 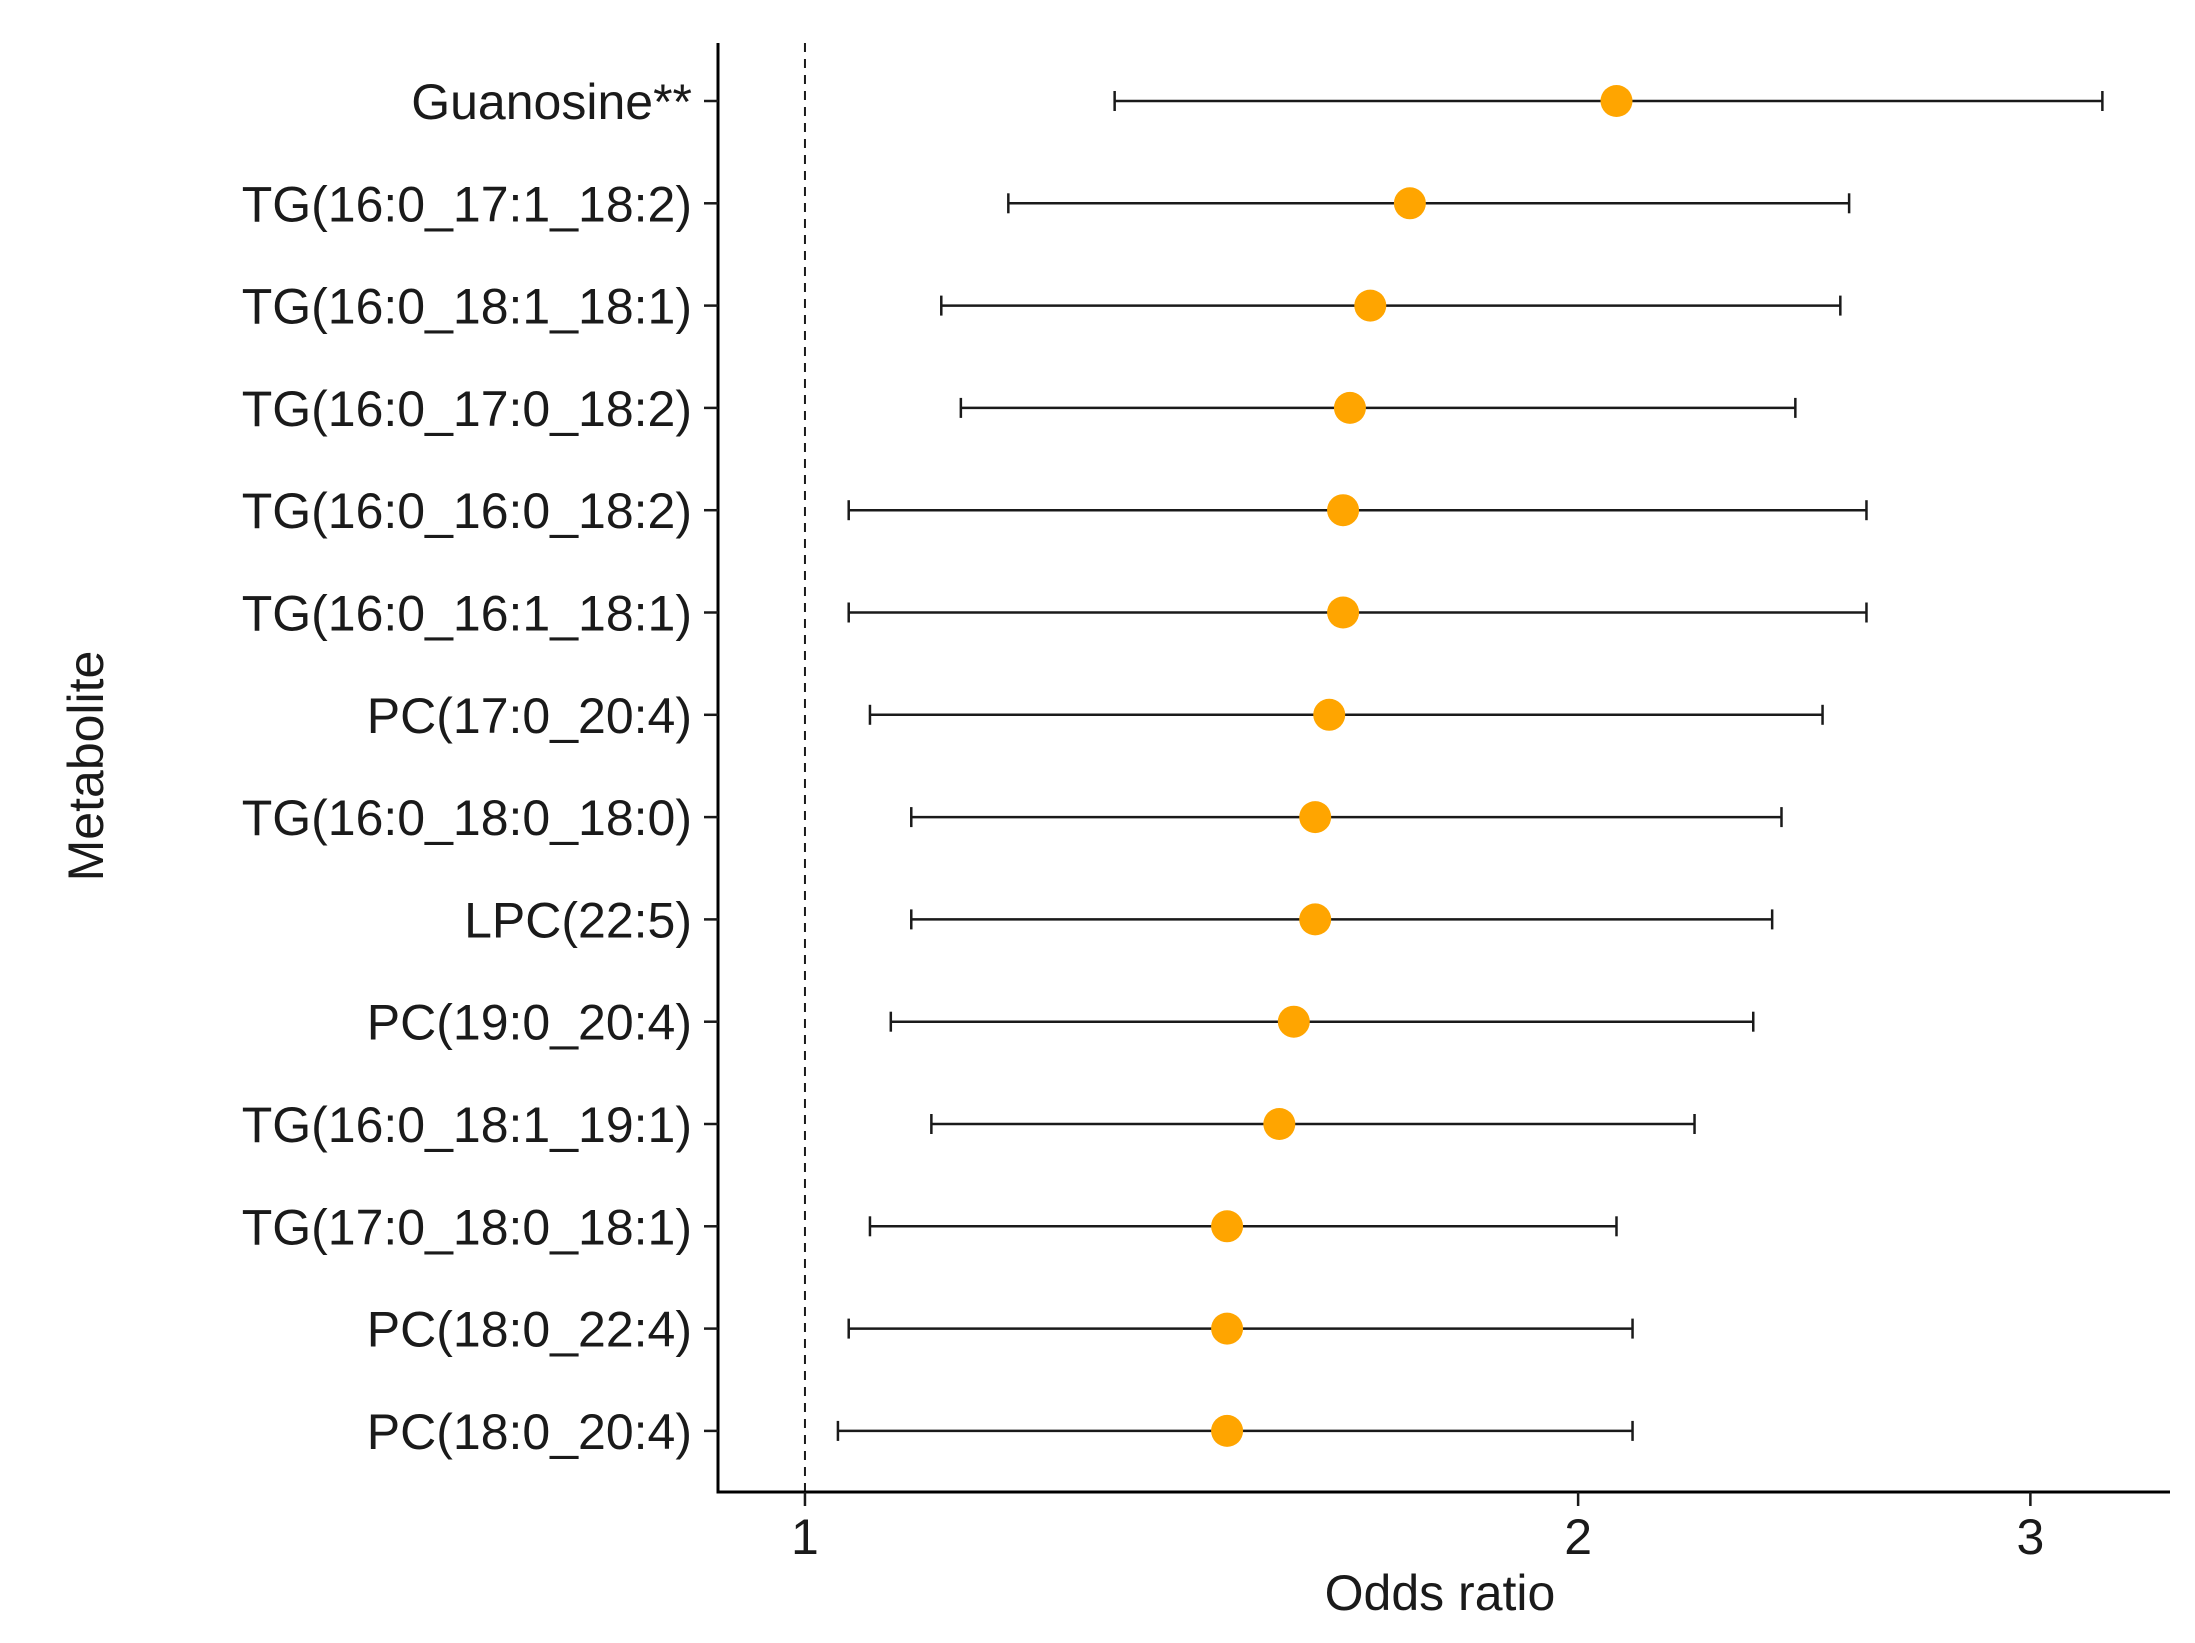 I want to click on y-tick-label: PC(19:0_20:4), so click(x=529, y=1023).